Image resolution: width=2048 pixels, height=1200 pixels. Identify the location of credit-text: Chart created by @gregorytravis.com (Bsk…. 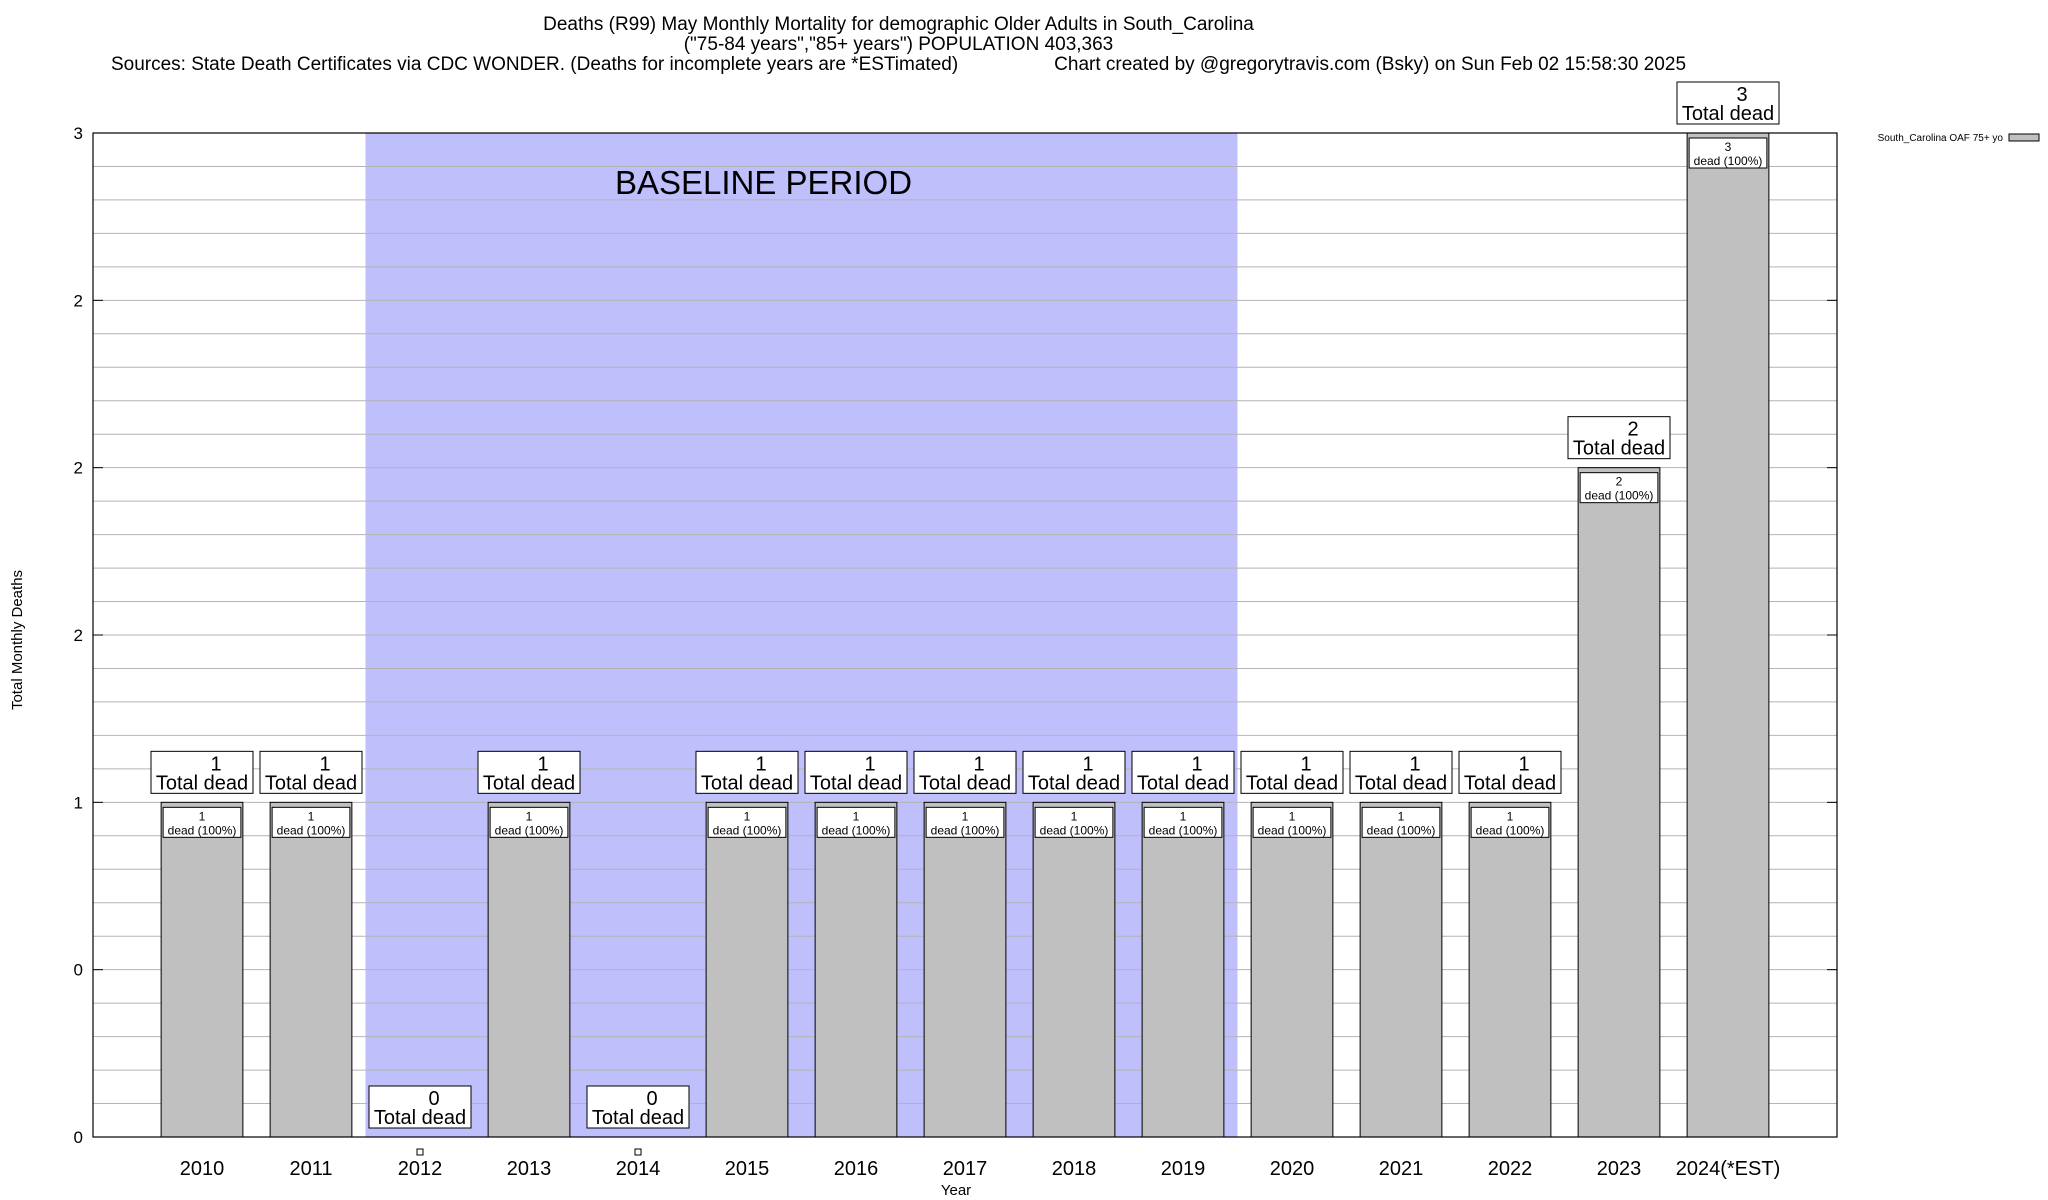
(1370, 64).